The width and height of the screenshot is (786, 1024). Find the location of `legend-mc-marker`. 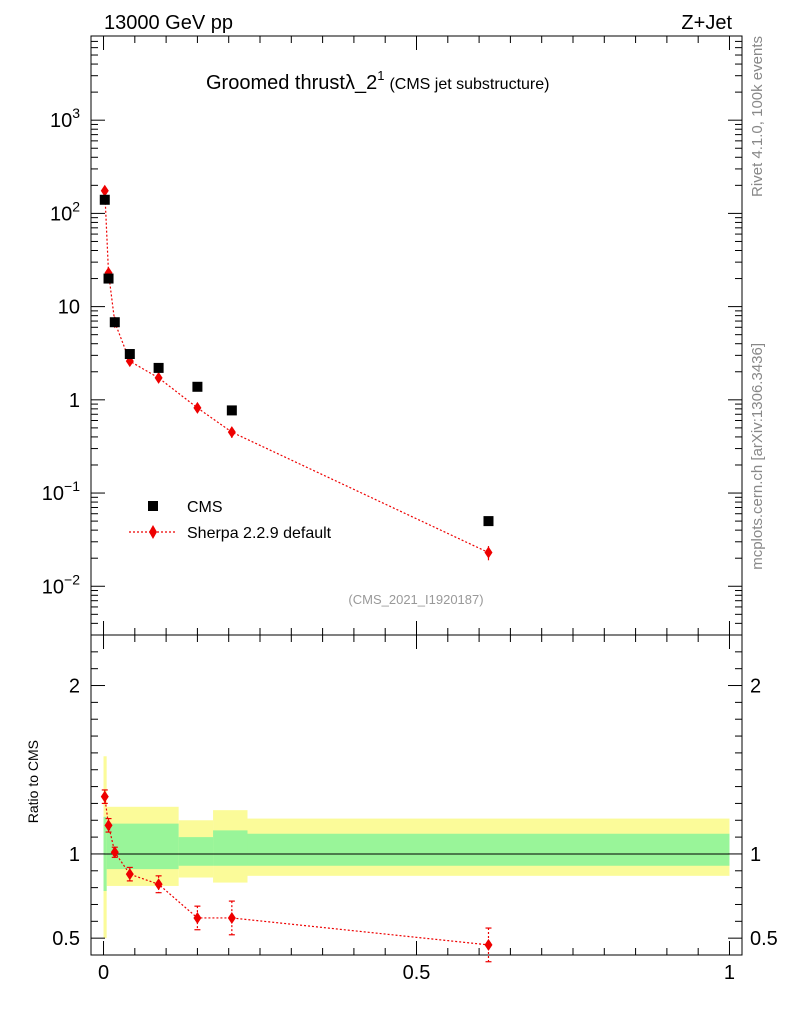

legend-mc-marker is located at coordinates (153, 532).